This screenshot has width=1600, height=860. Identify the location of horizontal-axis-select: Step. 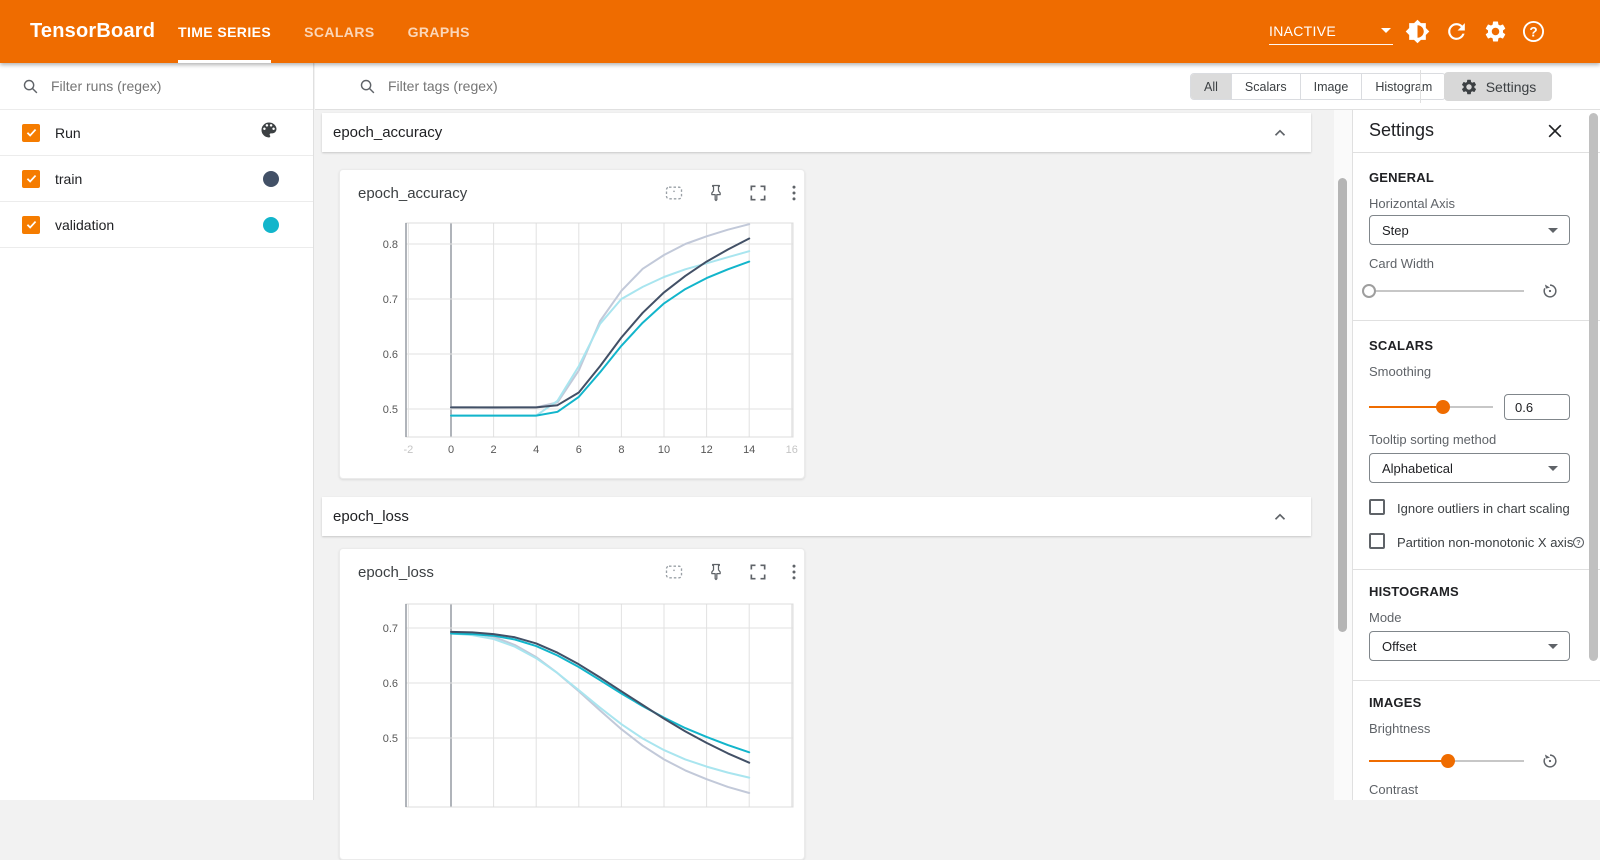
(1469, 230).